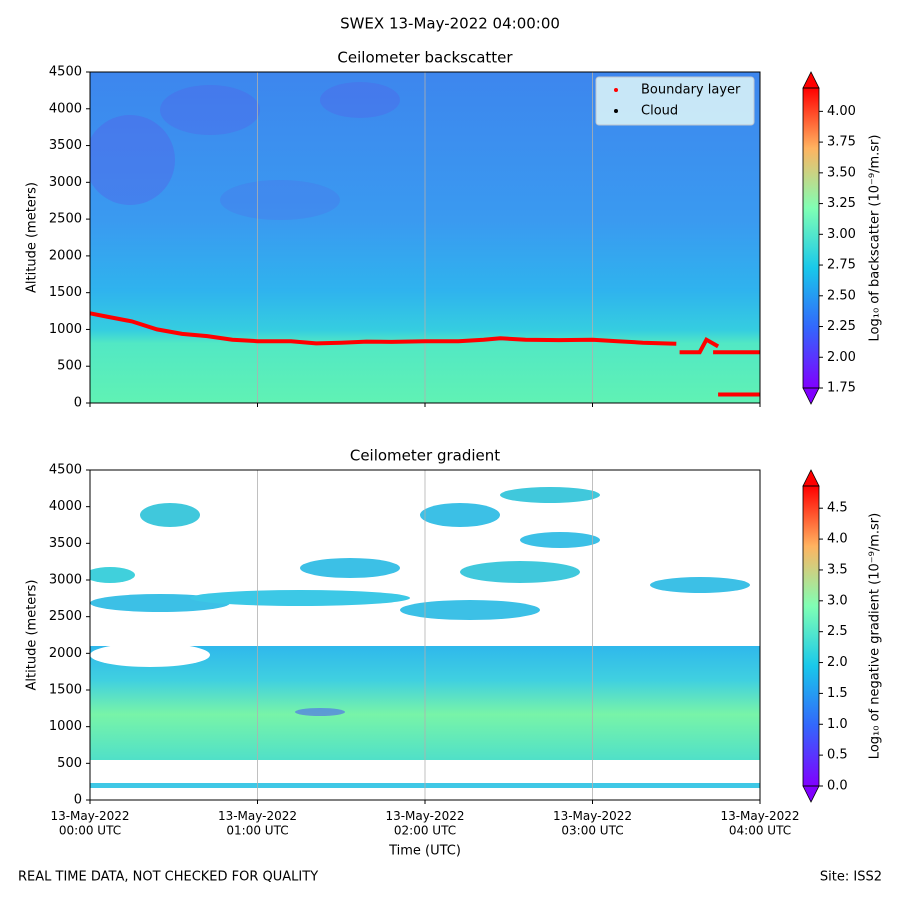 This screenshot has width=900, height=904. I want to click on colorbar-tick-label: 3.75, so click(841, 142).